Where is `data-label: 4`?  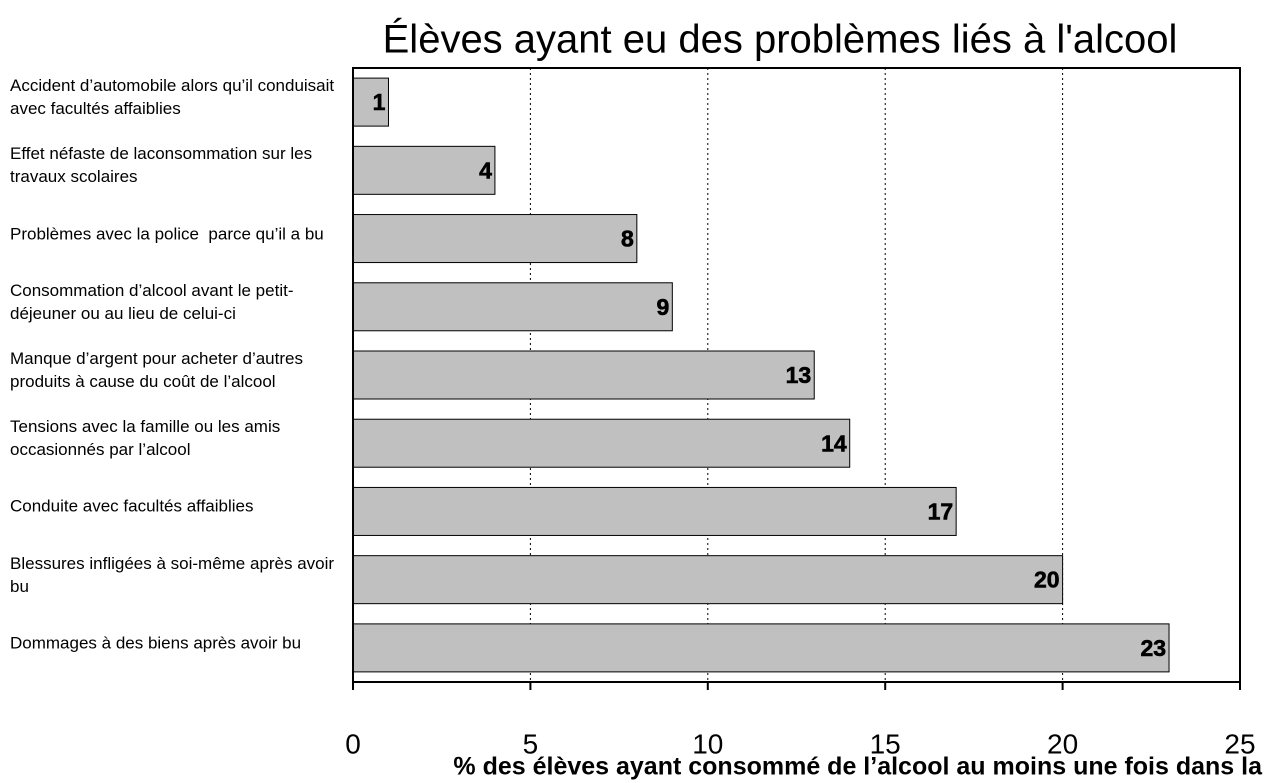 data-label: 4 is located at coordinates (485, 170).